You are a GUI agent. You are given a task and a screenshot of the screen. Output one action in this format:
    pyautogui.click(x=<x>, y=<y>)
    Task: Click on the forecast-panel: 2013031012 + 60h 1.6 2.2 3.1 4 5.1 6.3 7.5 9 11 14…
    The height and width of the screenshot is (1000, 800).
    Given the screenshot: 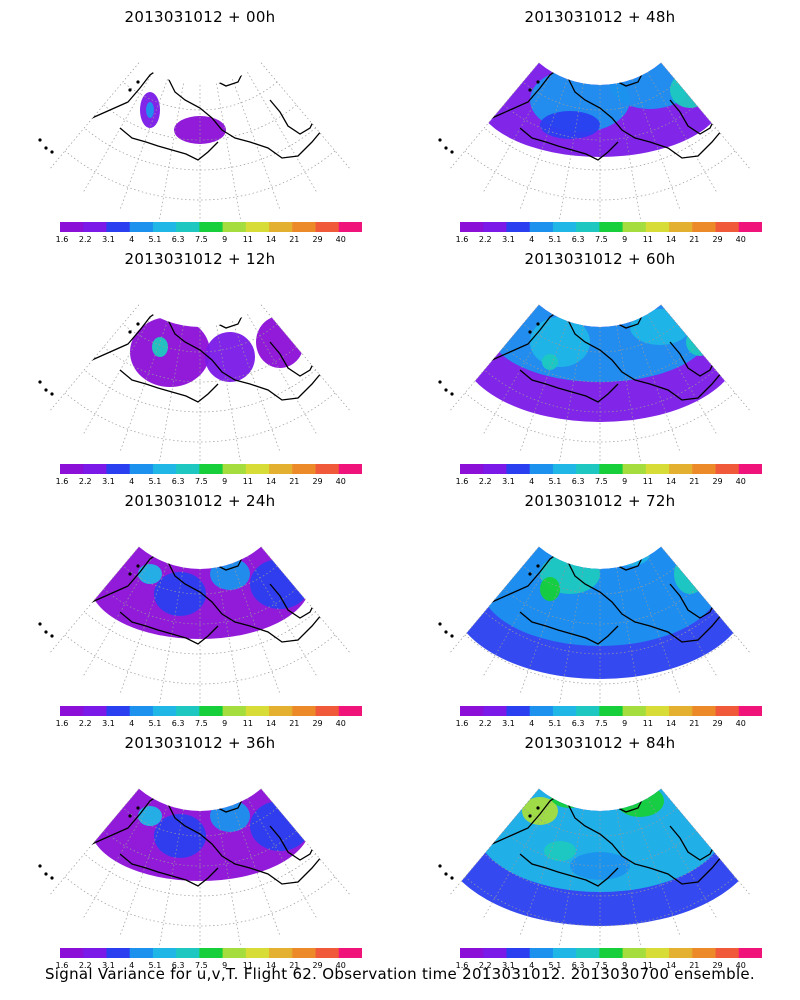 What is the action you would take?
    pyautogui.click(x=600, y=366)
    